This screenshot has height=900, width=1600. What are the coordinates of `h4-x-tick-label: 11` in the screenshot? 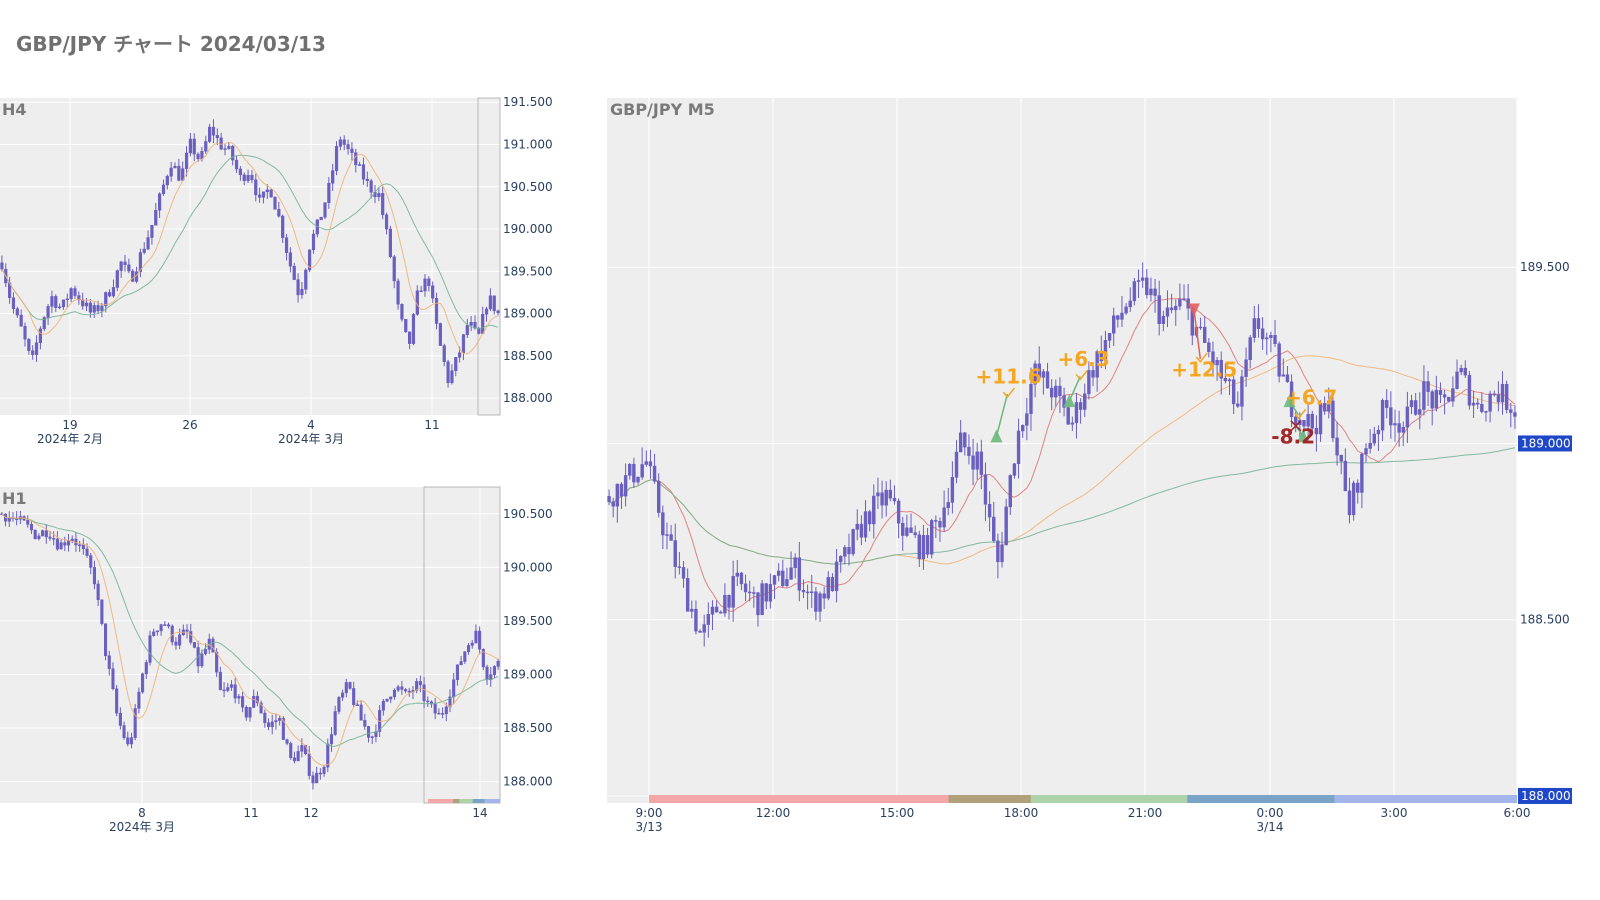 It's located at (431, 425).